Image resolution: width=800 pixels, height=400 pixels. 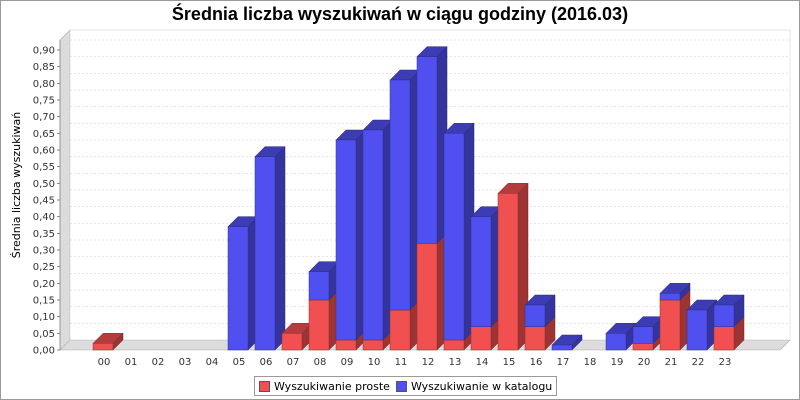 I want to click on y-tick-label: 0,00, so click(x=44, y=351).